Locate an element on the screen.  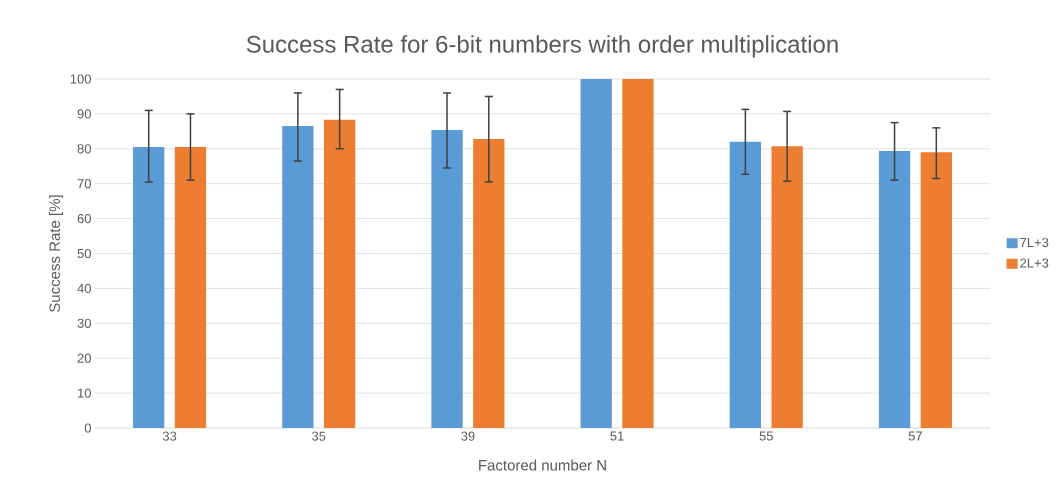
legend-label: 7L+3 is located at coordinates (1034, 242).